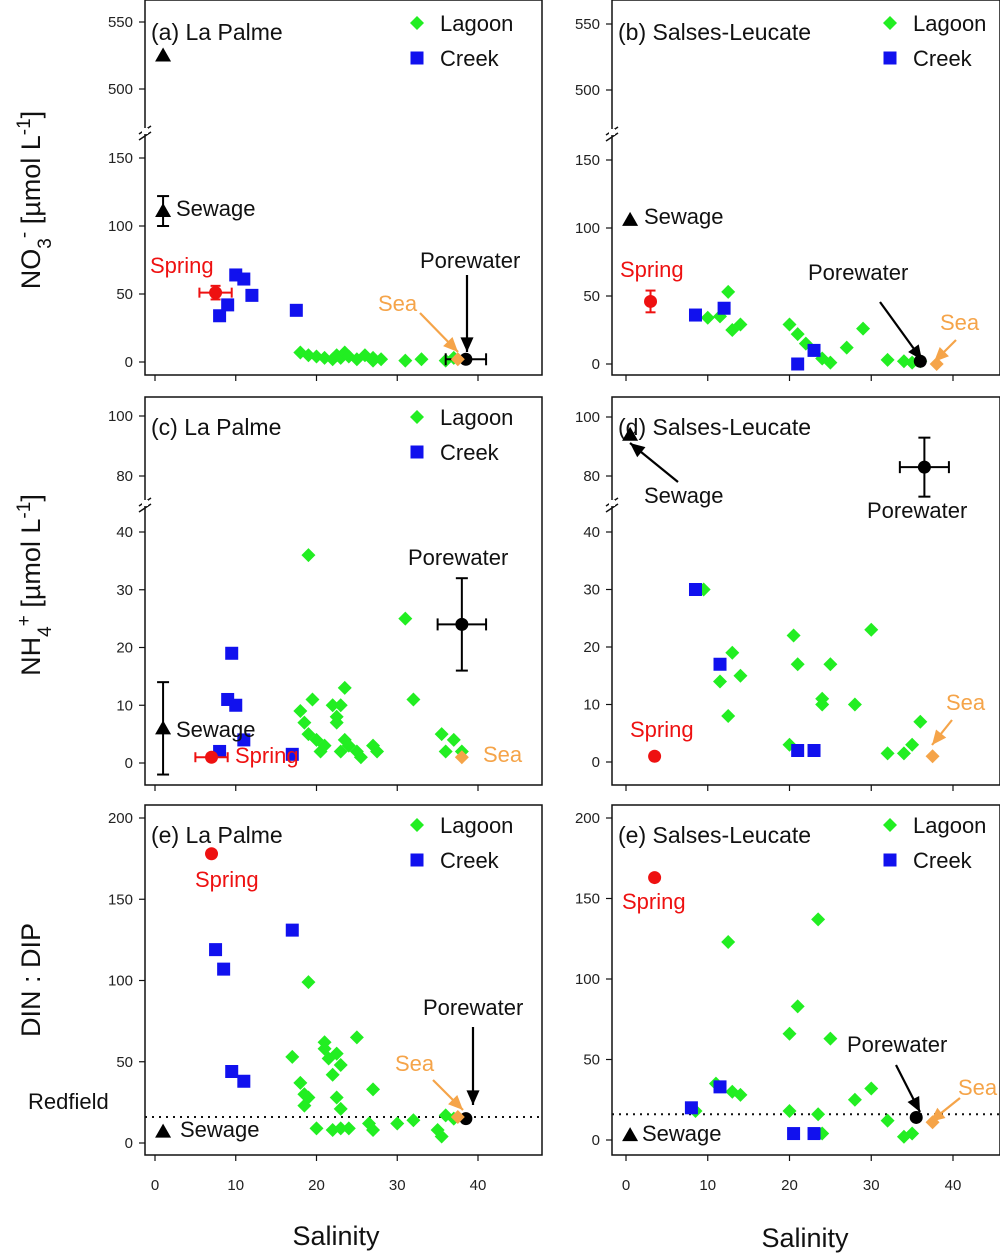 The image size is (1000, 1254). What do you see at coordinates (655, 878) in the screenshot?
I see `panel-6-spring-point` at bounding box center [655, 878].